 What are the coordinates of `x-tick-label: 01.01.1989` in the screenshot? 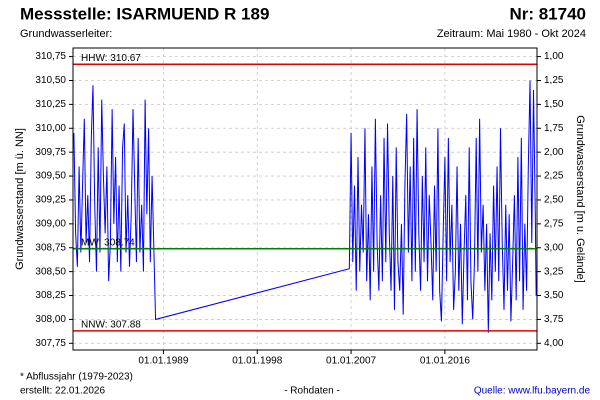 It's located at (163, 361).